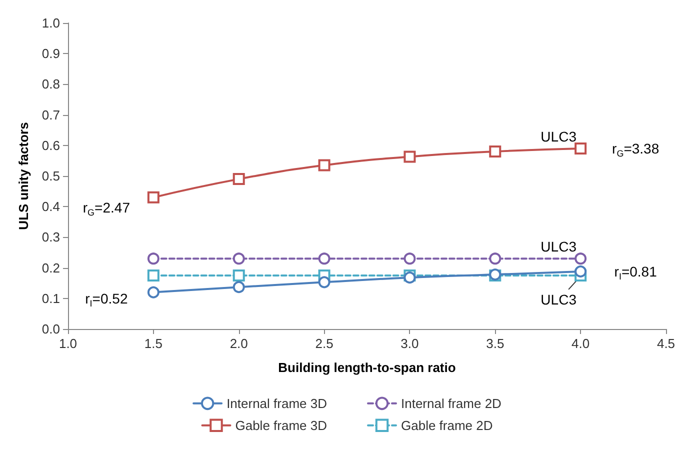  I want to click on x-tick-label: 4.0, so click(581, 343).